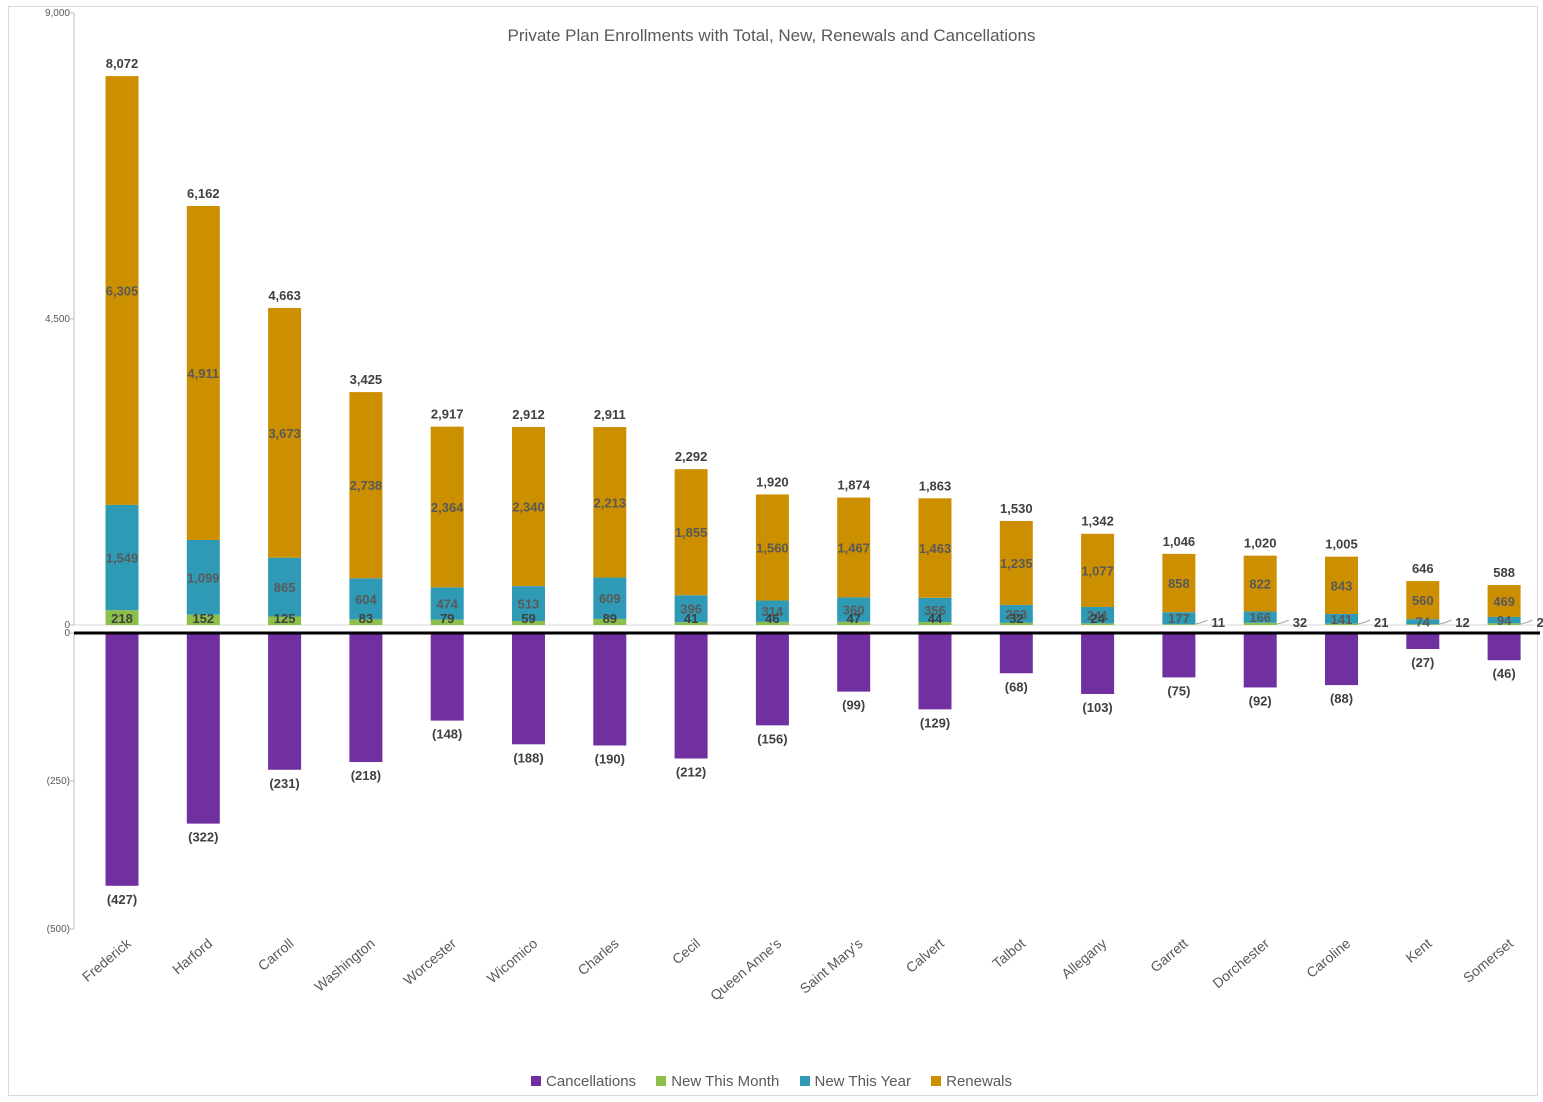 This screenshot has width=1543, height=1102. Describe the element at coordinates (429, 961) in the screenshot. I see `category-label-worcester: Worcester` at that location.